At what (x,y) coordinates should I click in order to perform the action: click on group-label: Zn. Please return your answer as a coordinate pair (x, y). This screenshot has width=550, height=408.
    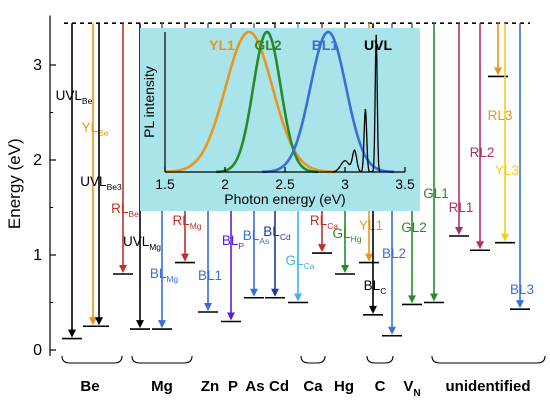
    Looking at the image, I should click on (210, 386).